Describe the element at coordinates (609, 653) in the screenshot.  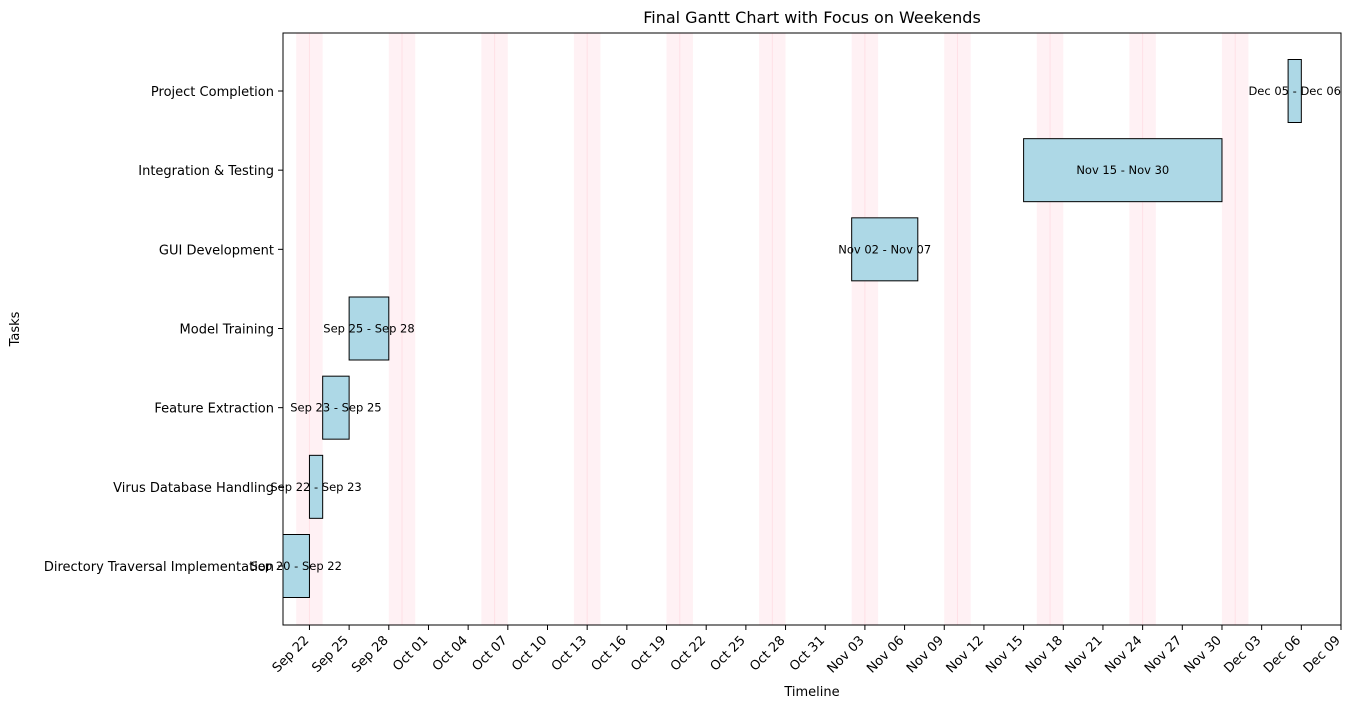
I see `x-tick-label: Oct 16` at that location.